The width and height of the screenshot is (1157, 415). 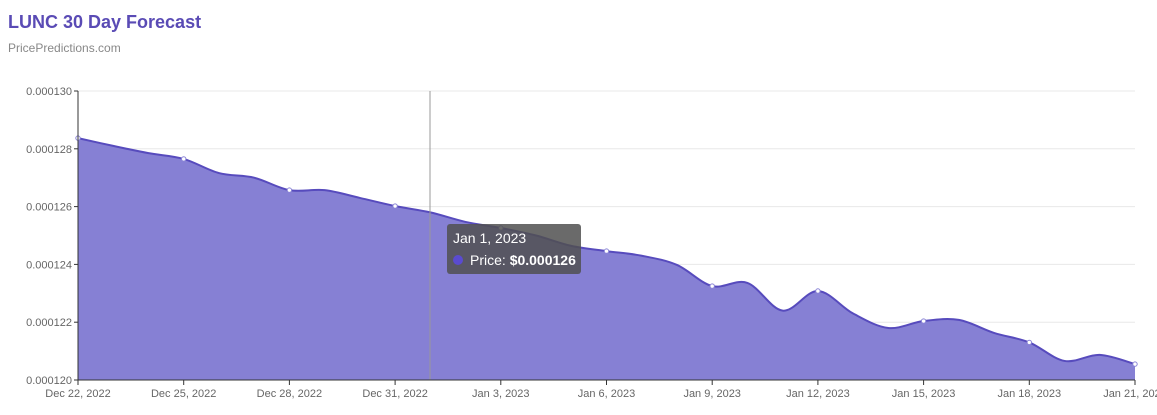 I want to click on x-tick-label: Jan 3, 2023, so click(x=501, y=394).